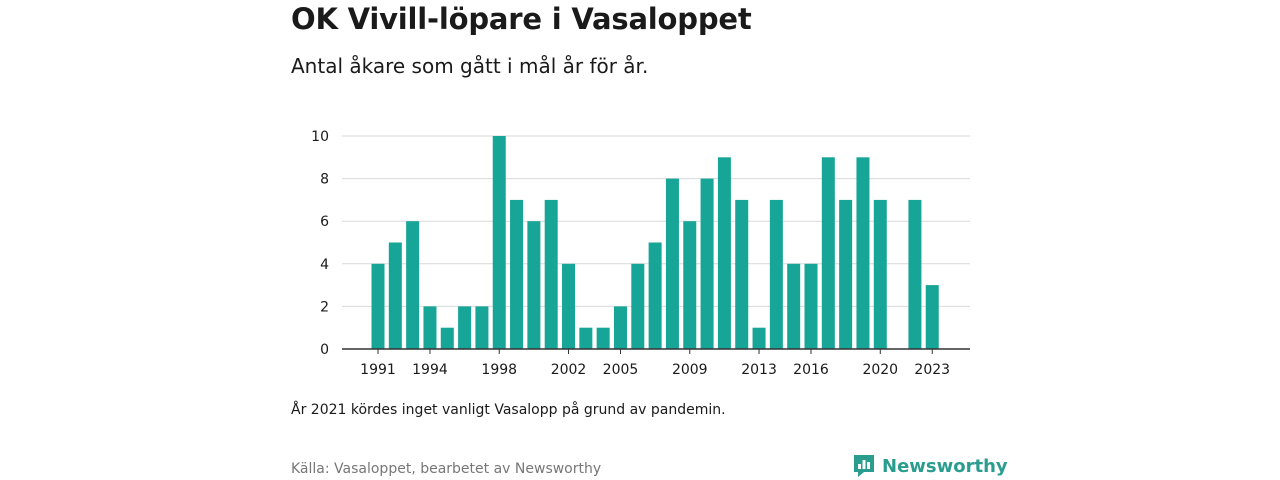 The width and height of the screenshot is (1280, 480). I want to click on x-tick-label: 2020, so click(880, 370).